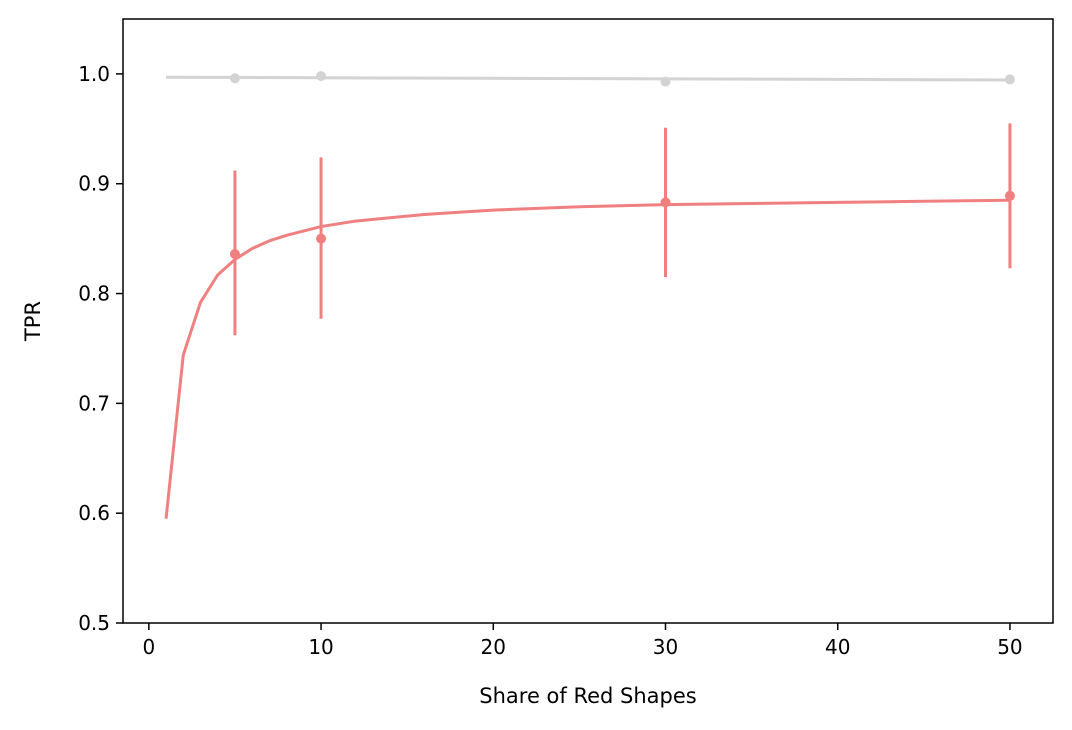 The image size is (1072, 730). Describe the element at coordinates (837, 647) in the screenshot. I see `x-tick-label: 40` at that location.